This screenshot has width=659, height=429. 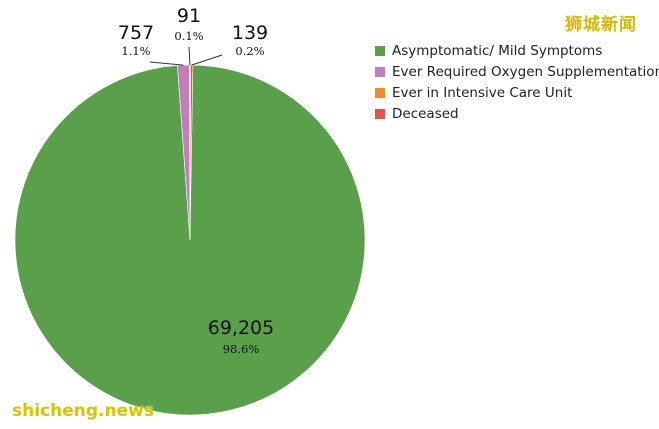 What do you see at coordinates (380, 50) in the screenshot?
I see `legend-swatch-asymptomatic` at bounding box center [380, 50].